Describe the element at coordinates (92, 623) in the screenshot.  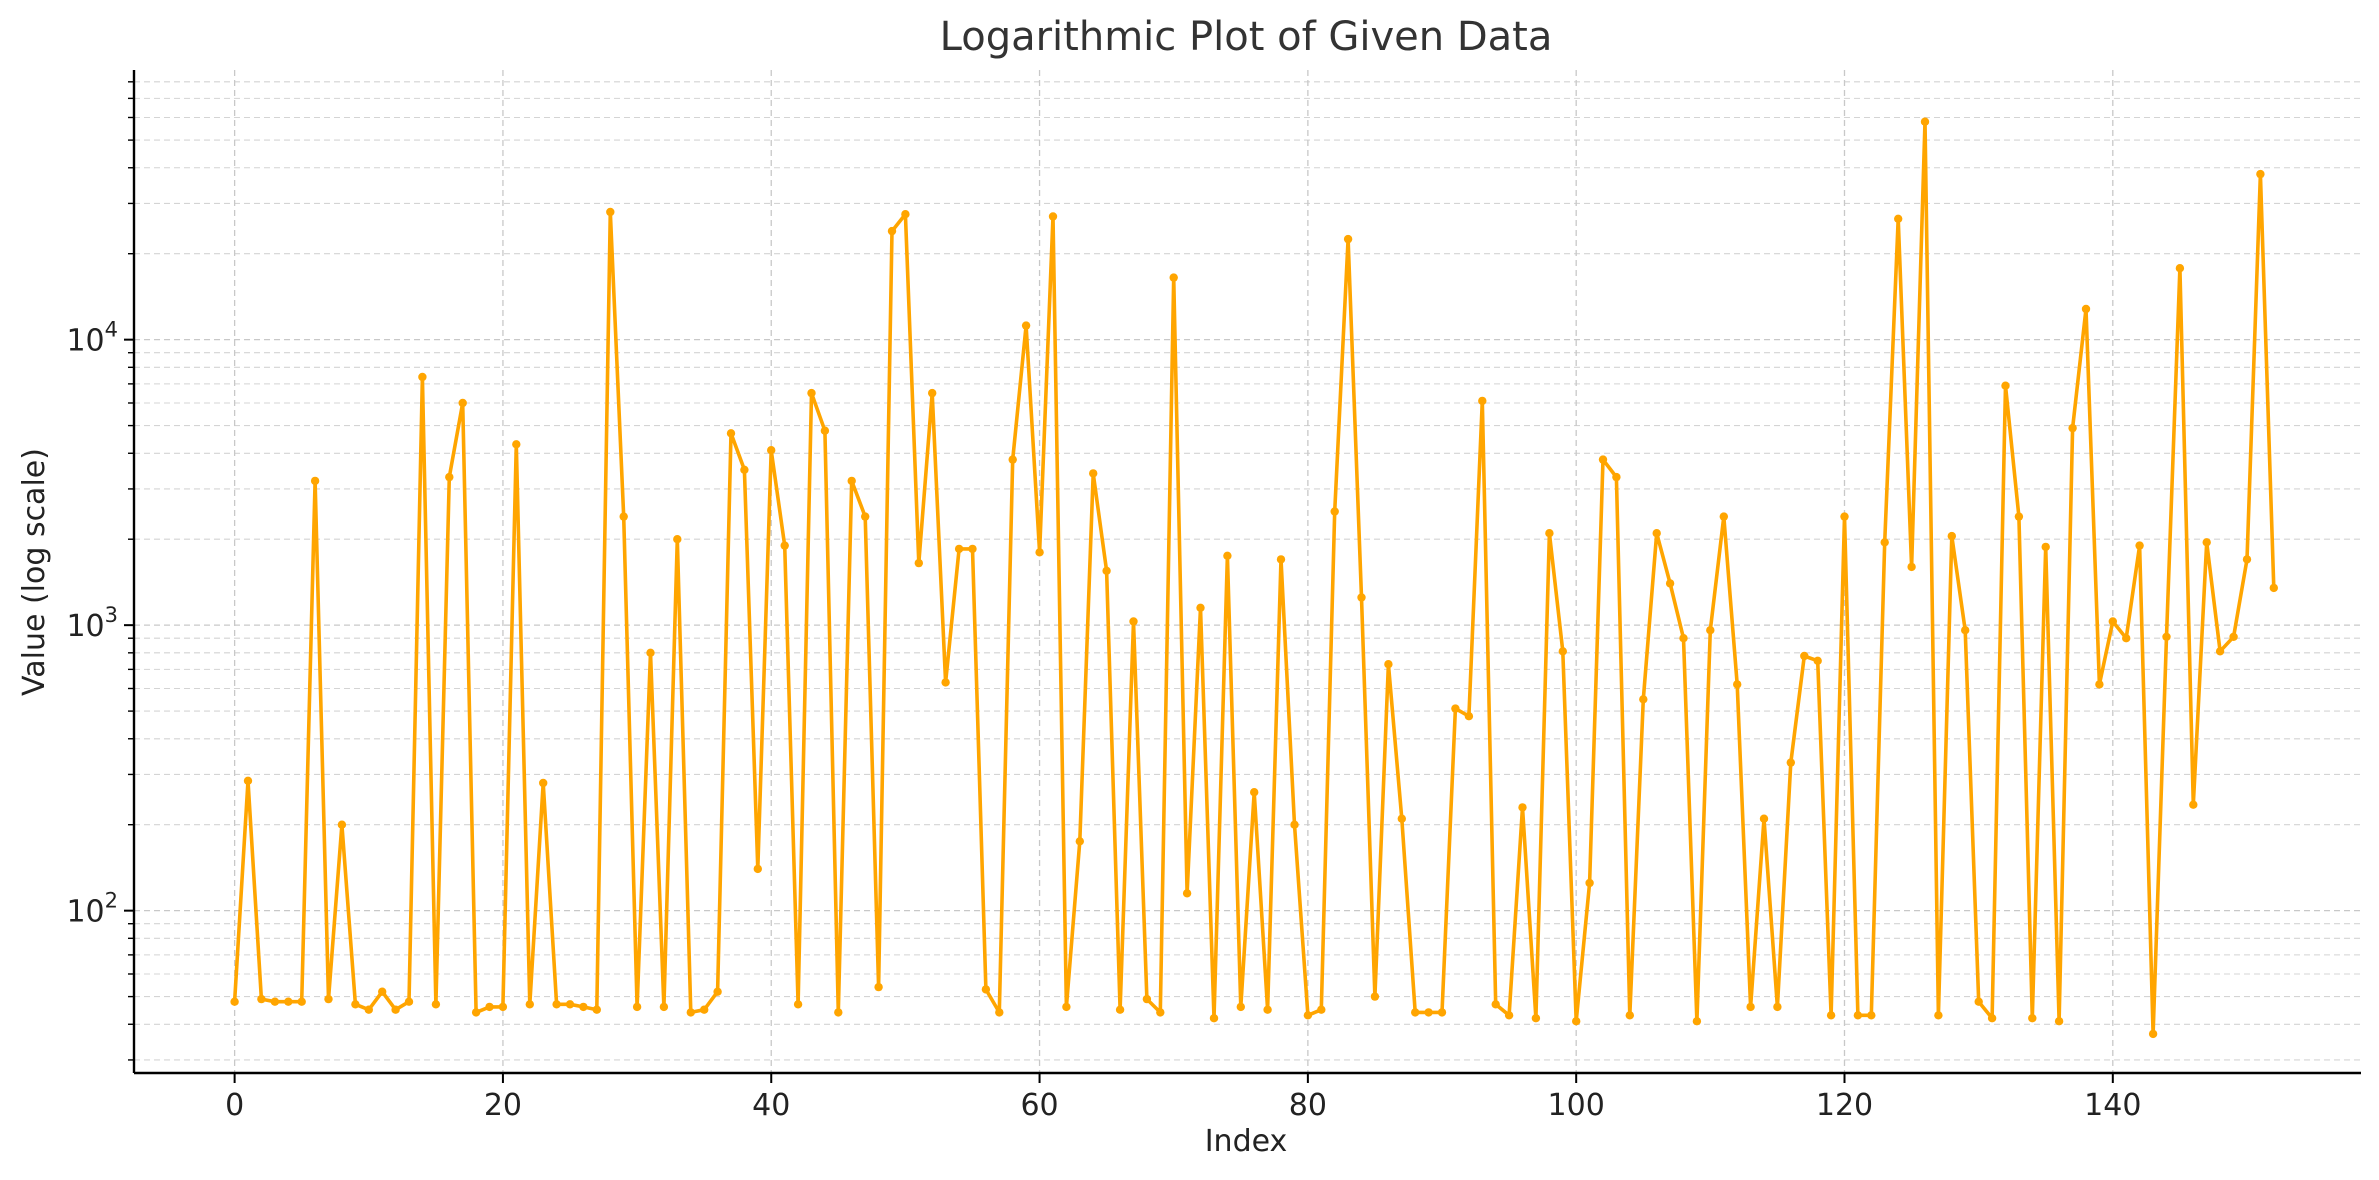
I see `y-tick-label: 10³` at that location.